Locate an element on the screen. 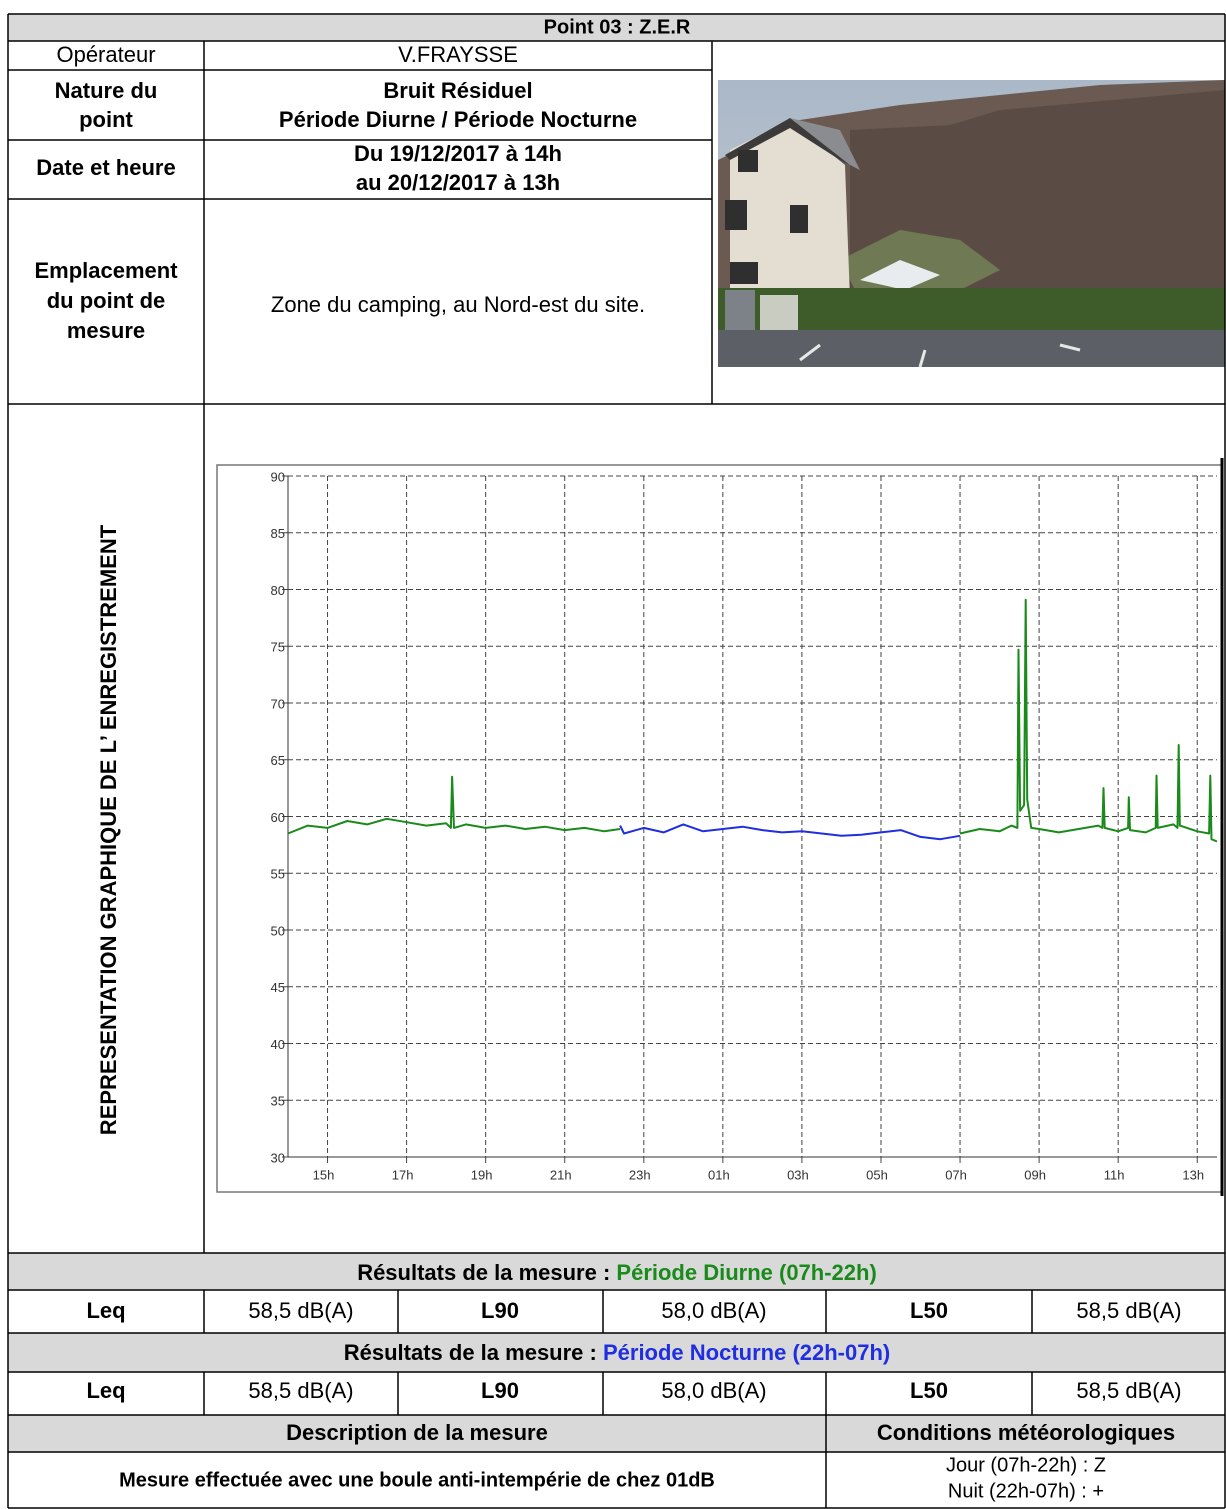 The image size is (1226, 1509). description-header: Description de la mesure is located at coordinates (417, 1432).